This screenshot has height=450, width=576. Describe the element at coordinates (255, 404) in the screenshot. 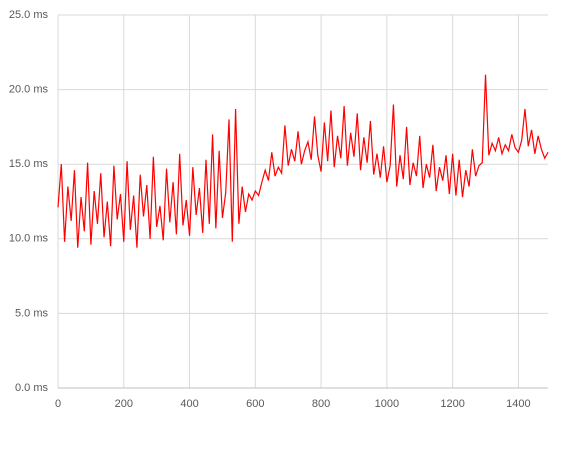

I see `x-tick-label: 600` at that location.